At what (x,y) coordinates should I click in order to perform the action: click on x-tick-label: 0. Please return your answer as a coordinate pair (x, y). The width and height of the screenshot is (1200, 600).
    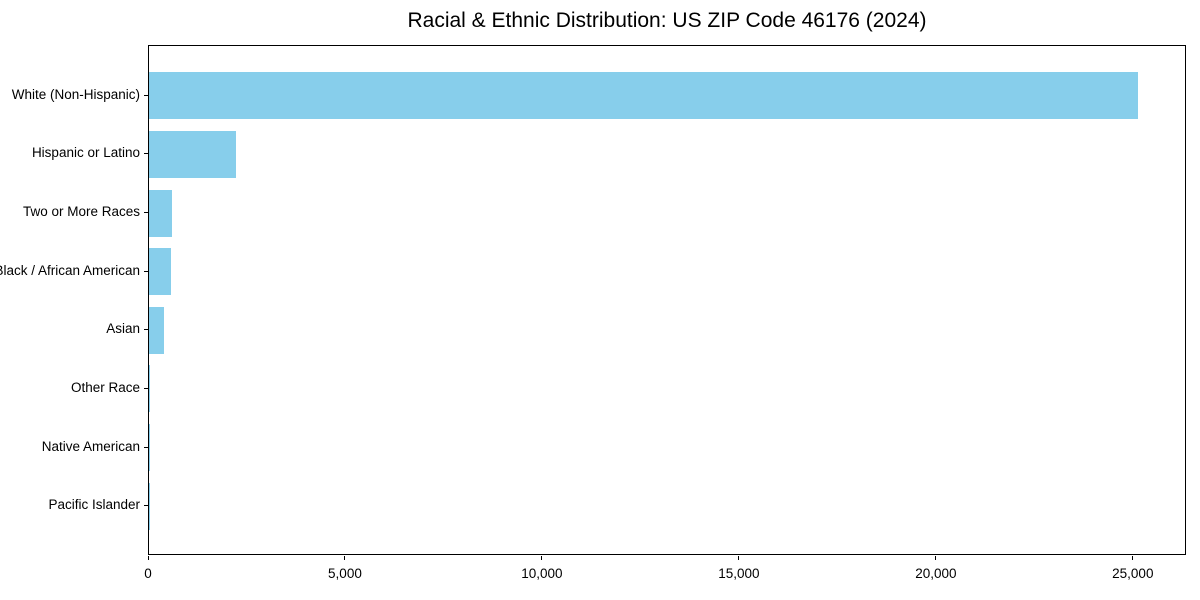
    Looking at the image, I should click on (148, 573).